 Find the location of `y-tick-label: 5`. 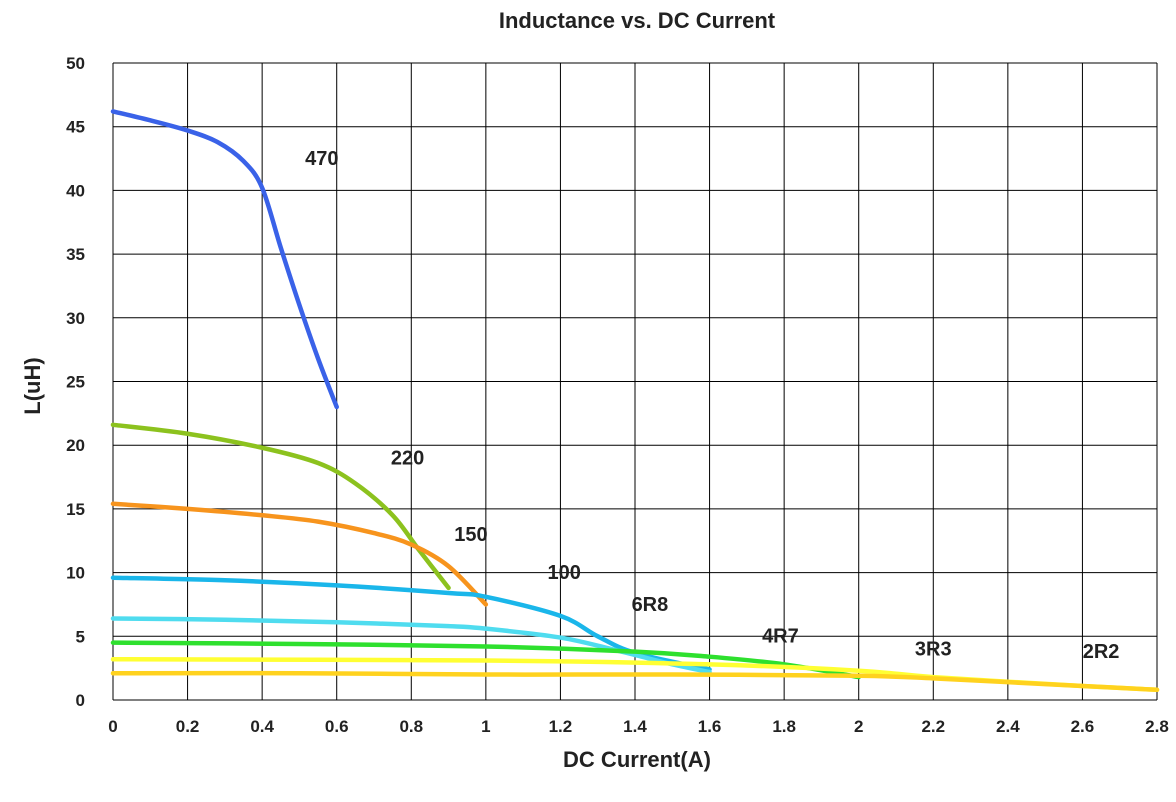

y-tick-label: 5 is located at coordinates (80, 636).